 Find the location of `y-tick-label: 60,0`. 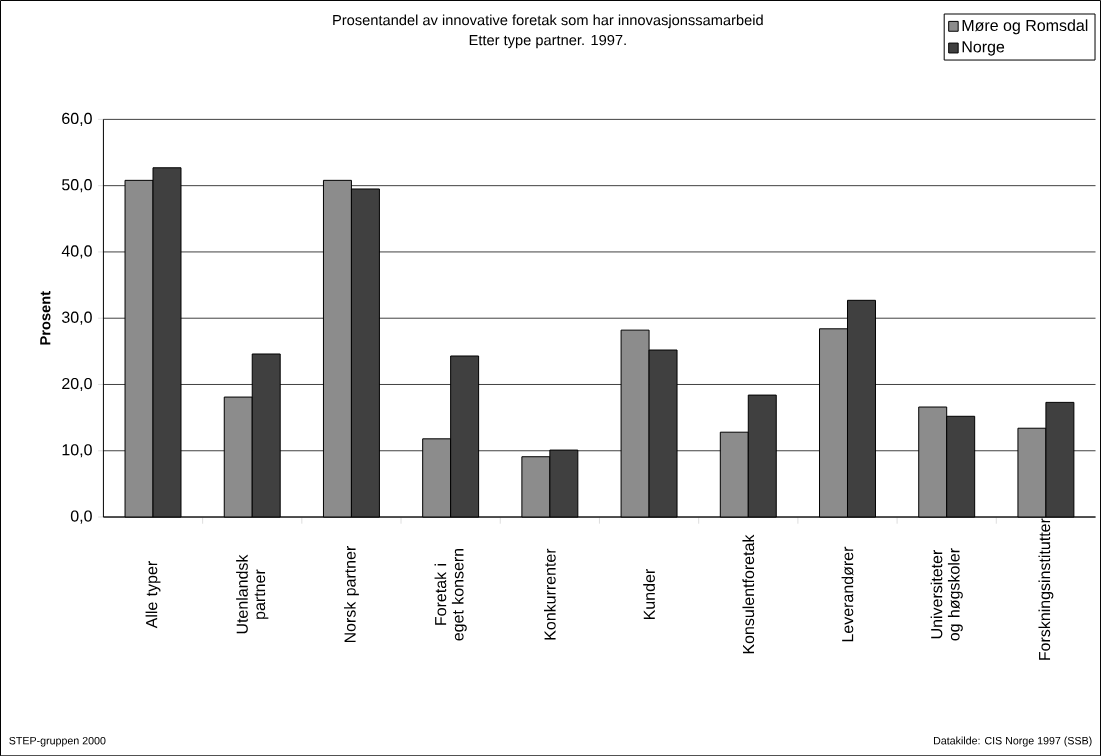

y-tick-label: 60,0 is located at coordinates (77, 119).